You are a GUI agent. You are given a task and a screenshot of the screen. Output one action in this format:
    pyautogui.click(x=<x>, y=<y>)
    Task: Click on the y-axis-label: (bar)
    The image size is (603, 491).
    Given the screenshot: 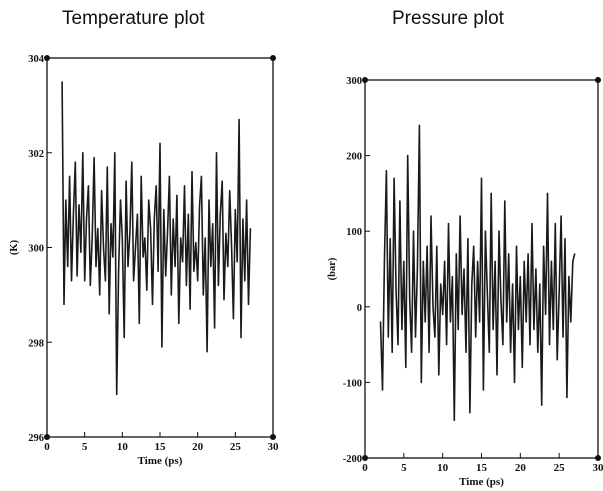 What is the action you would take?
    pyautogui.click(x=332, y=268)
    